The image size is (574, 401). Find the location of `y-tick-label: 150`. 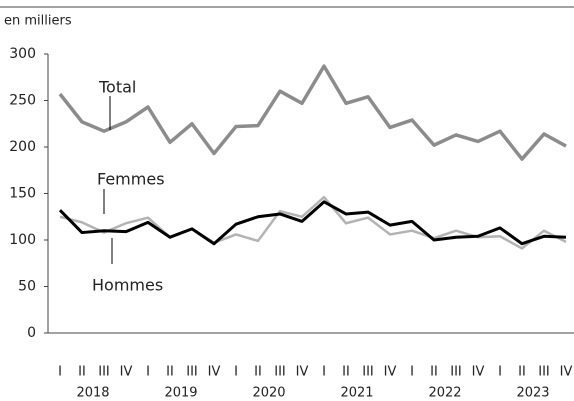

y-tick-label: 150 is located at coordinates (22, 194).